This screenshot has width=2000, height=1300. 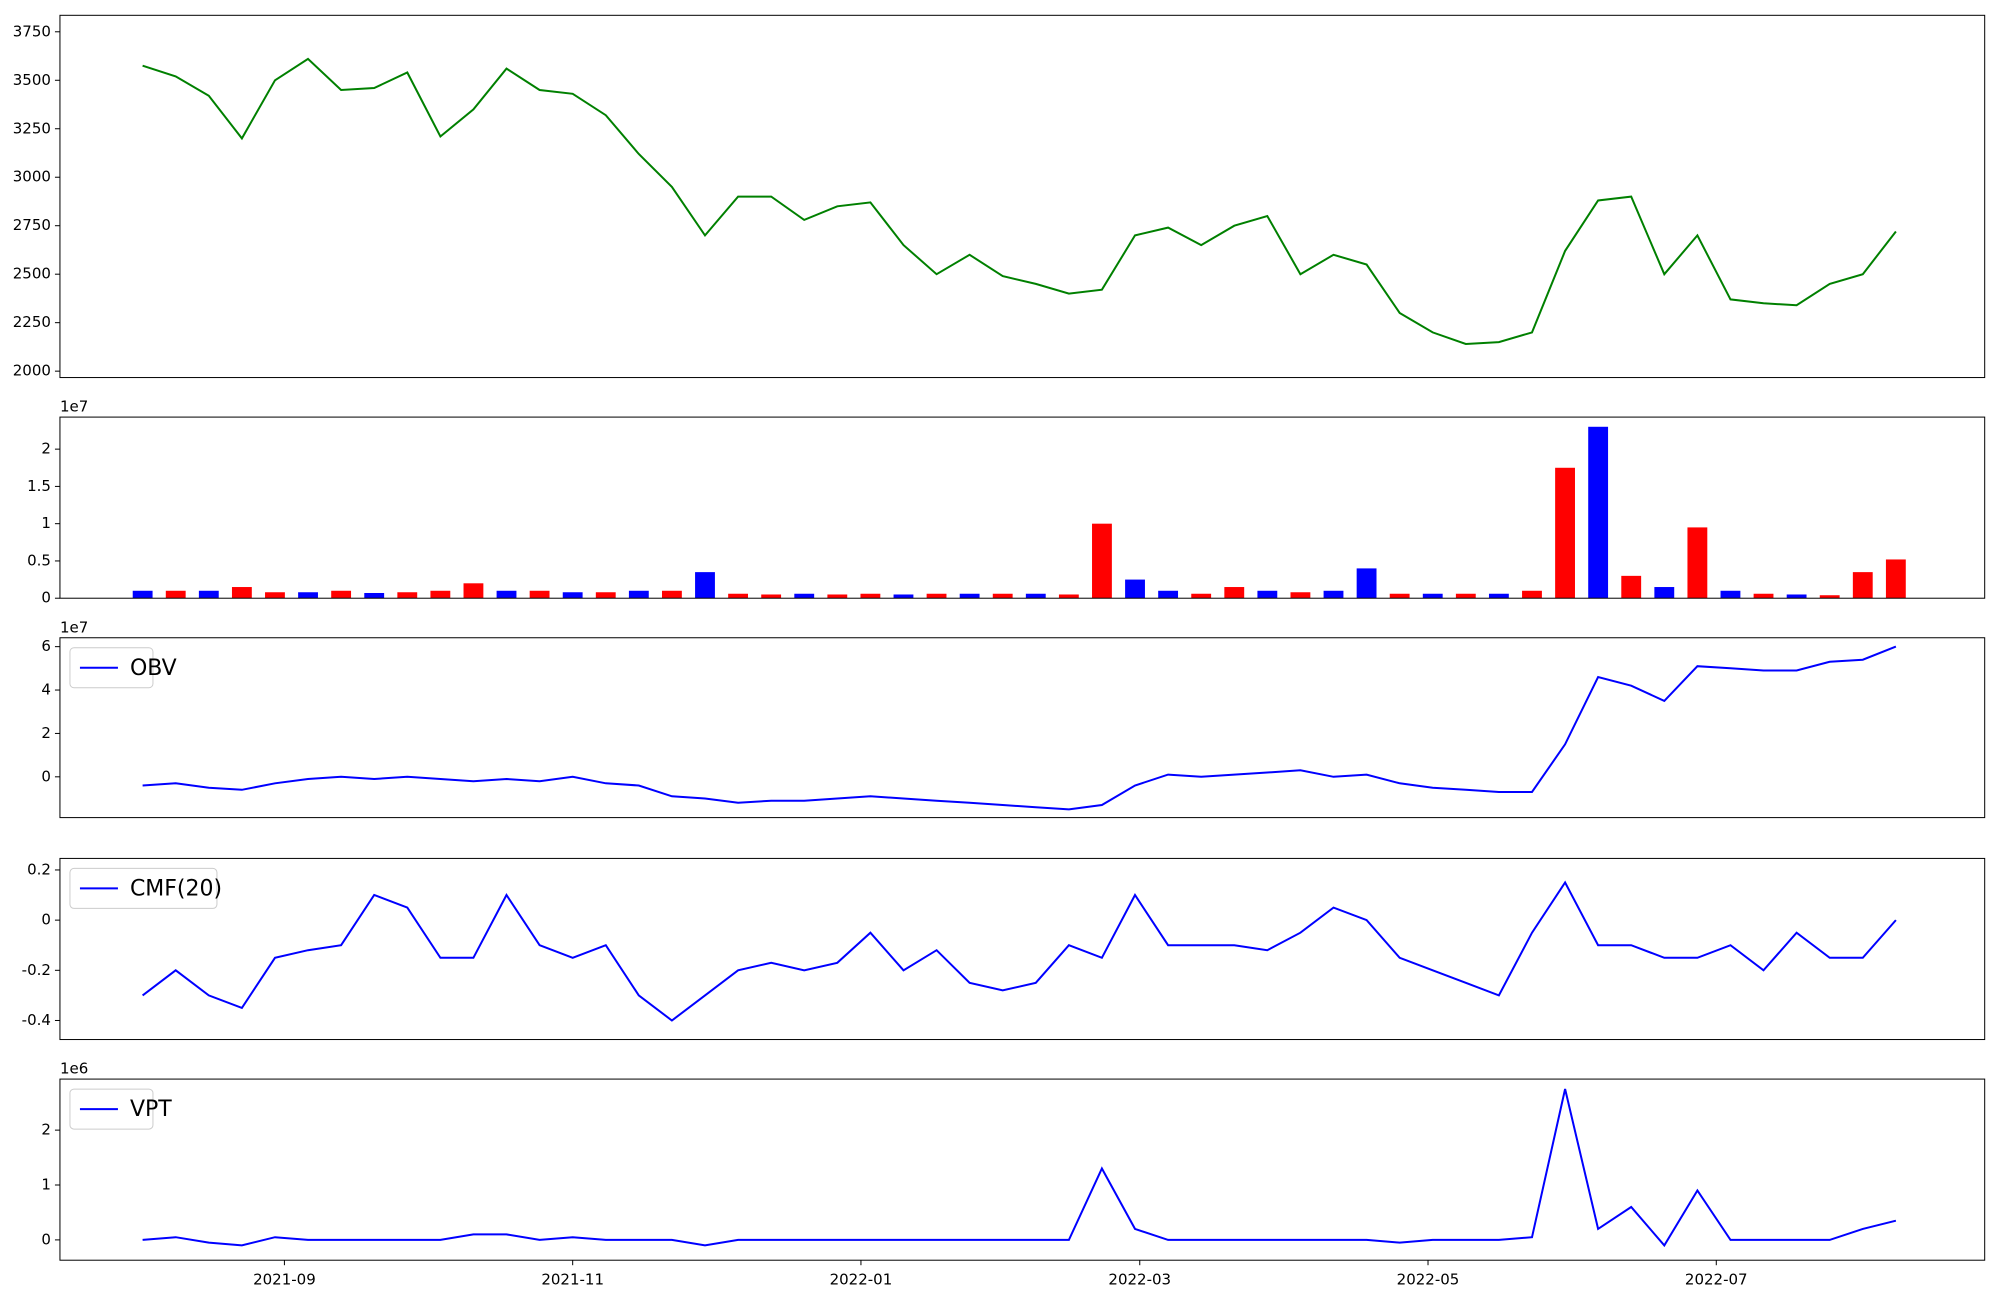 What do you see at coordinates (1716, 1280) in the screenshot?
I see `x-tick-label: 2022-07` at bounding box center [1716, 1280].